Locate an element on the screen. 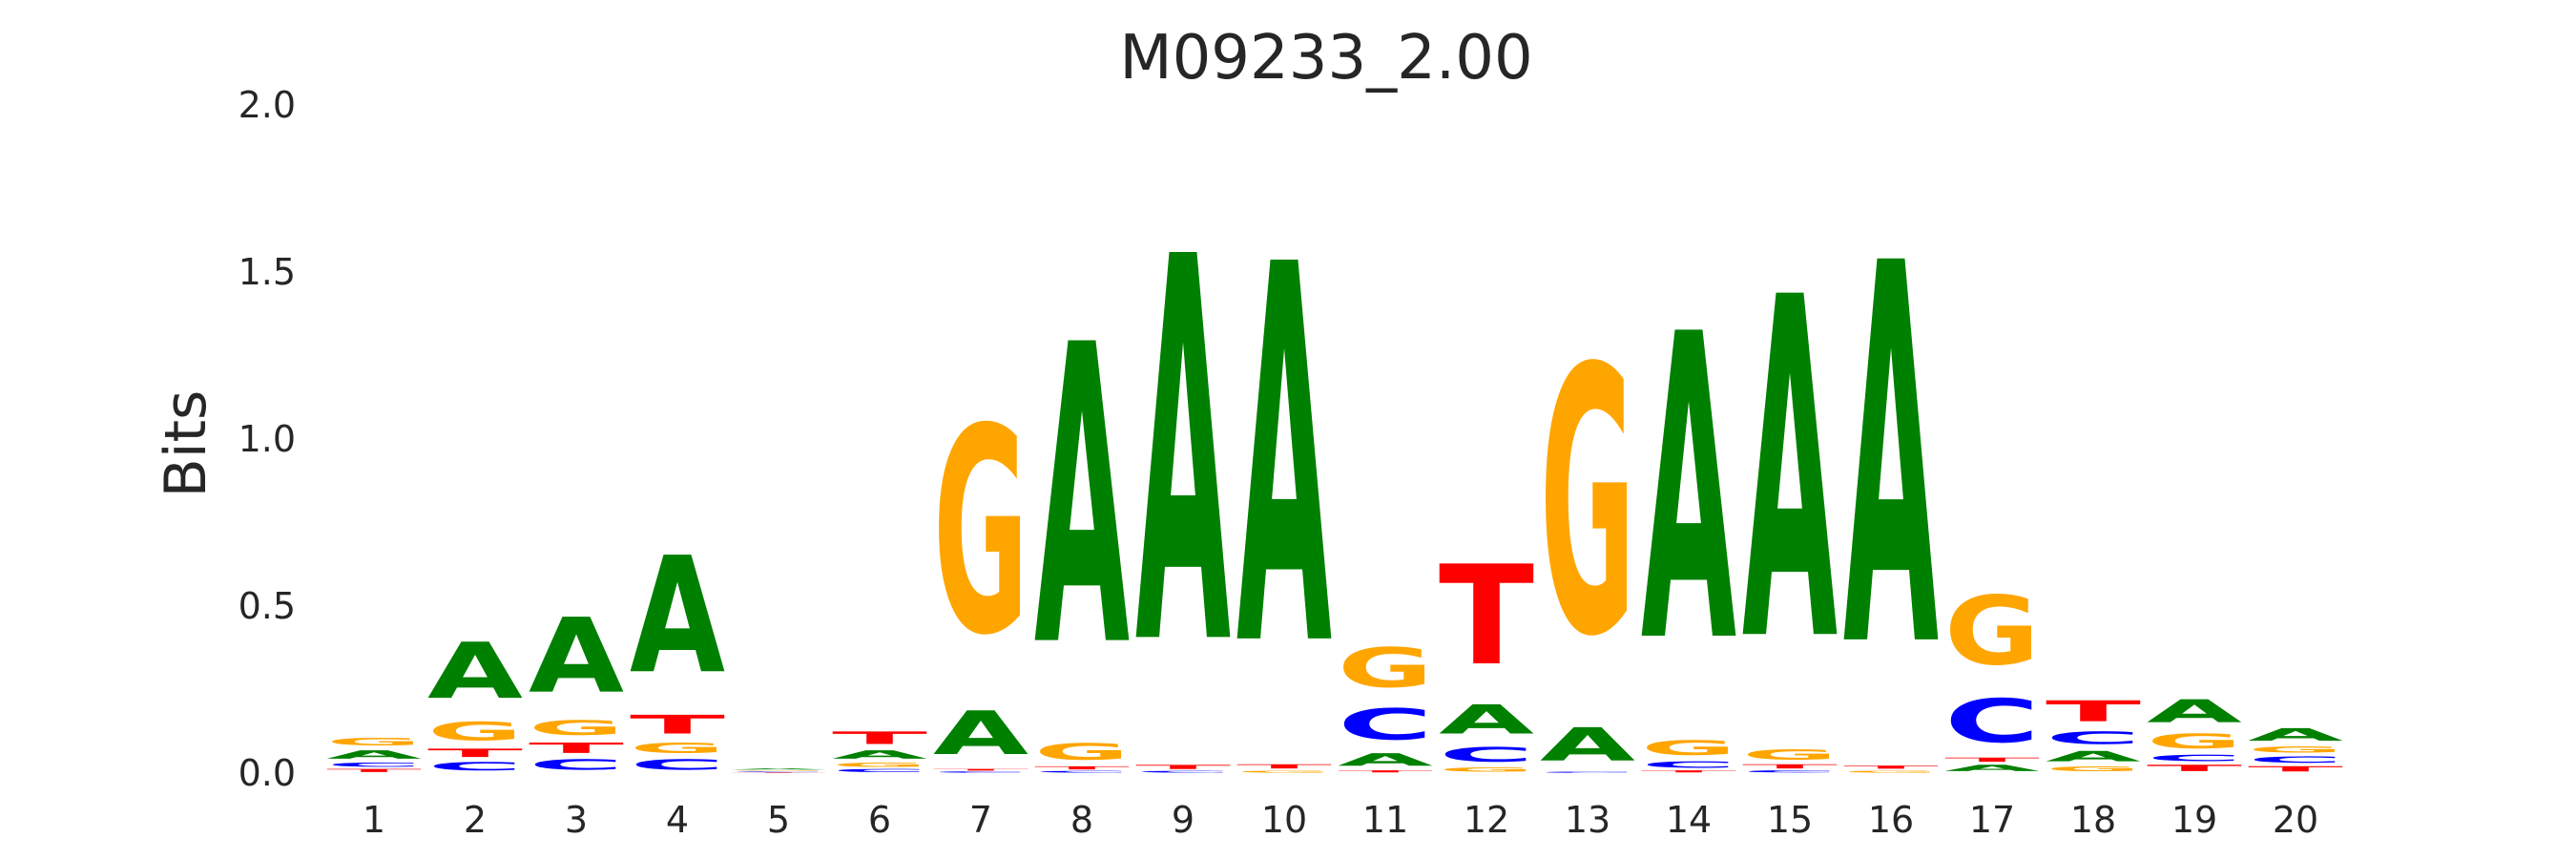  y-tick-label: 1.0 is located at coordinates (267, 439).